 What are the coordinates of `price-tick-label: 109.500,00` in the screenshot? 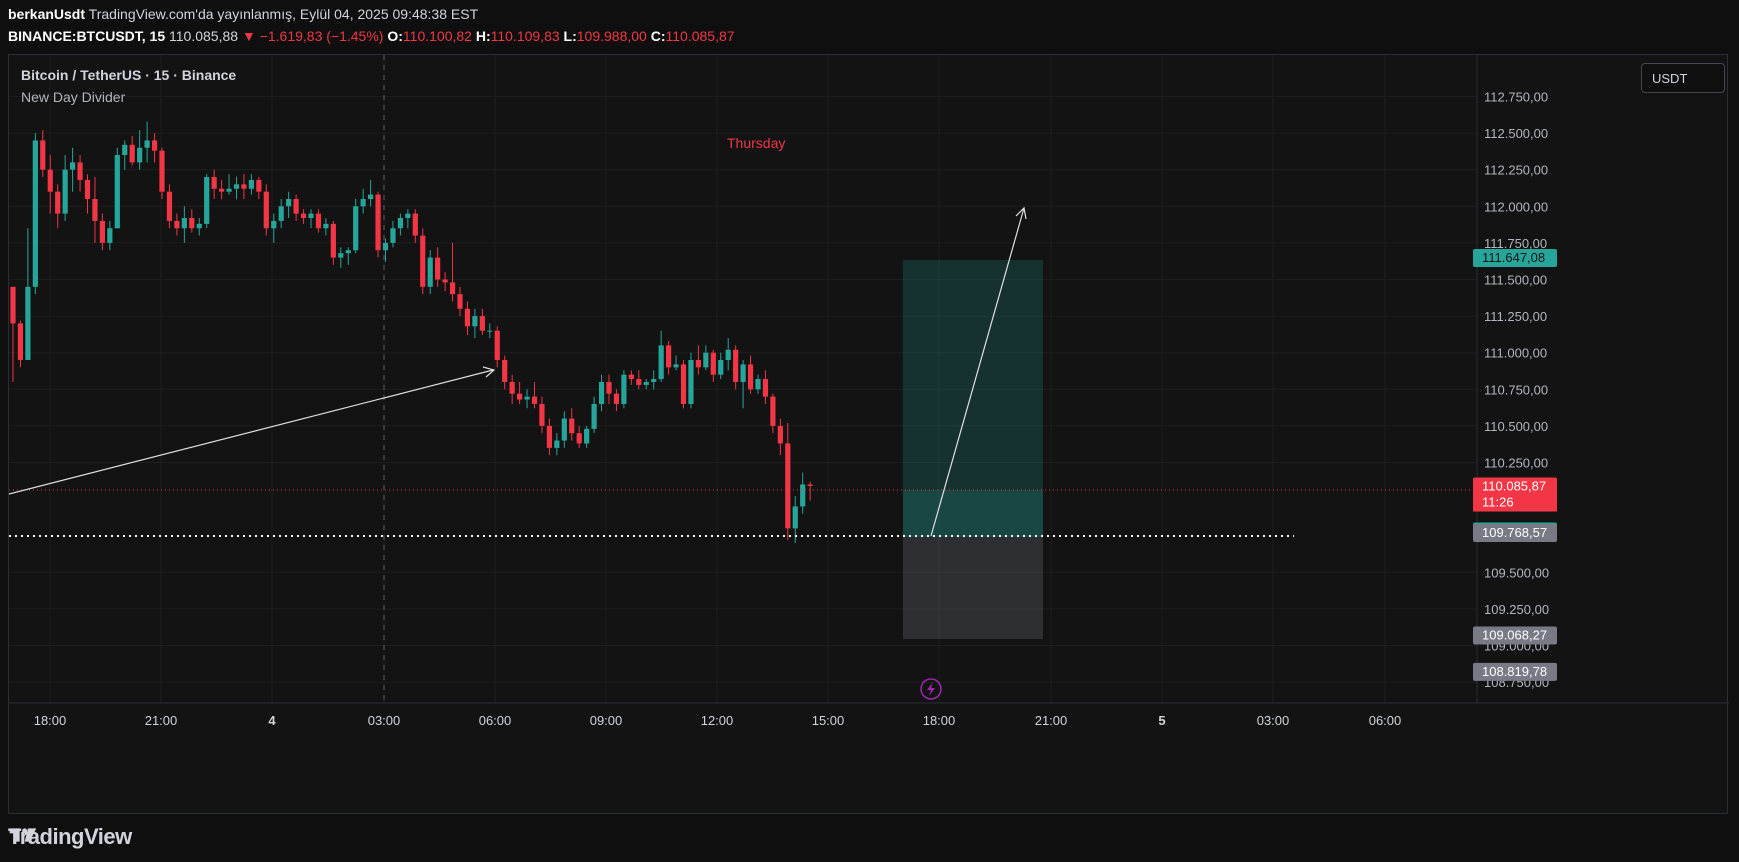 It's located at (1516, 572).